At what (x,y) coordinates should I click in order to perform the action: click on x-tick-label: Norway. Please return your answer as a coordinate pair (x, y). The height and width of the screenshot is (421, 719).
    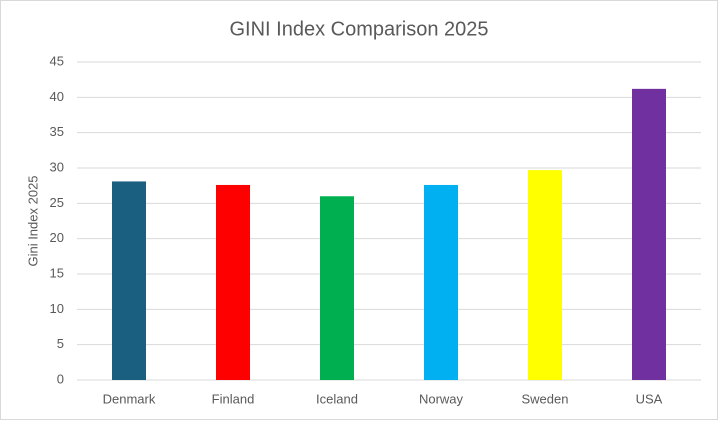
    Looking at the image, I should click on (441, 398).